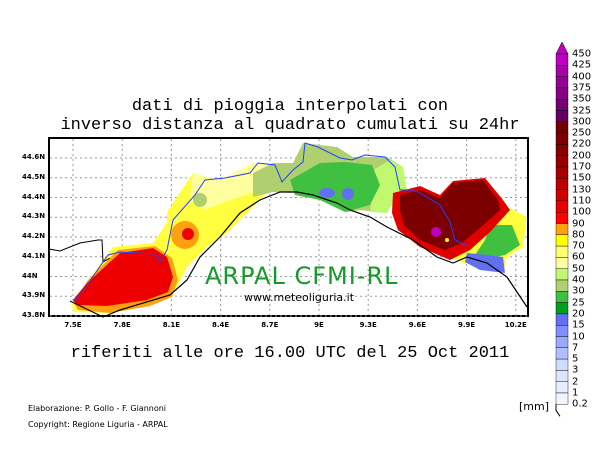  Describe the element at coordinates (582, 144) in the screenshot. I see `legend-label: 220` at that location.